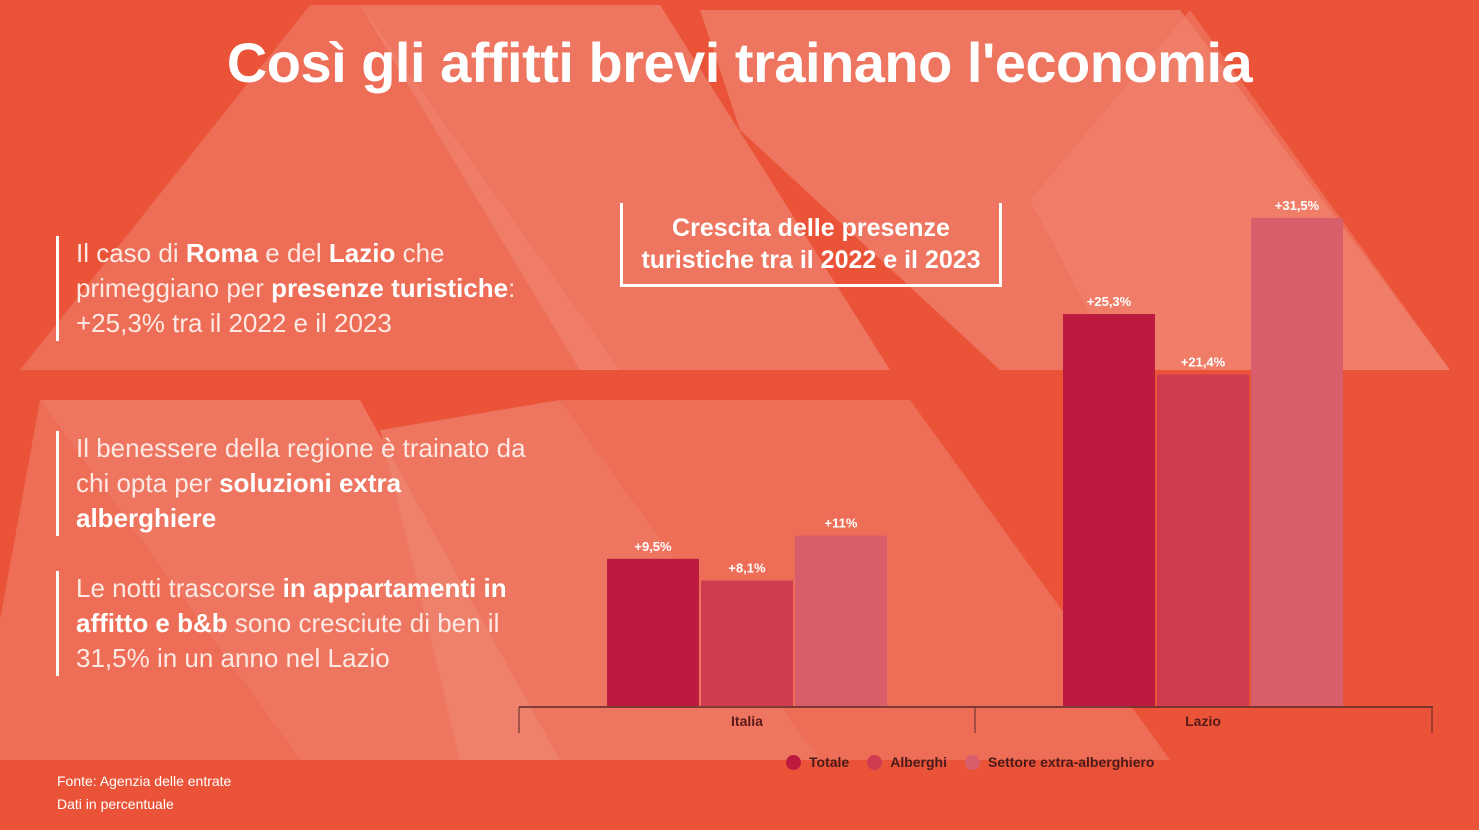  I want to click on data-label: +11%, so click(841, 523).